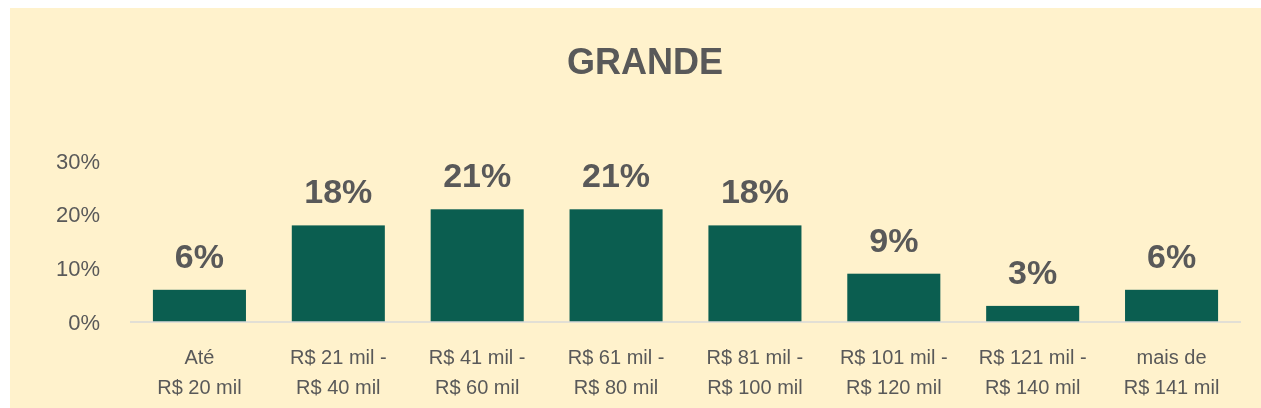  What do you see at coordinates (77, 215) in the screenshot?
I see `y-tick-label: 20%` at bounding box center [77, 215].